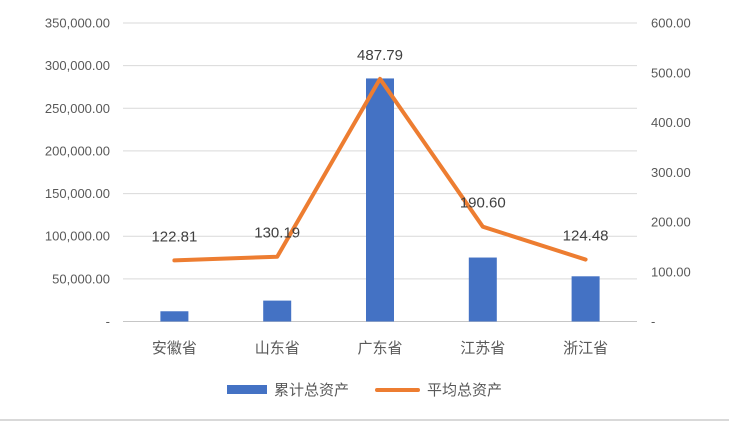 This screenshot has width=729, height=421. I want to click on left-axis-tick-label: 350,000.00, so click(77, 23).